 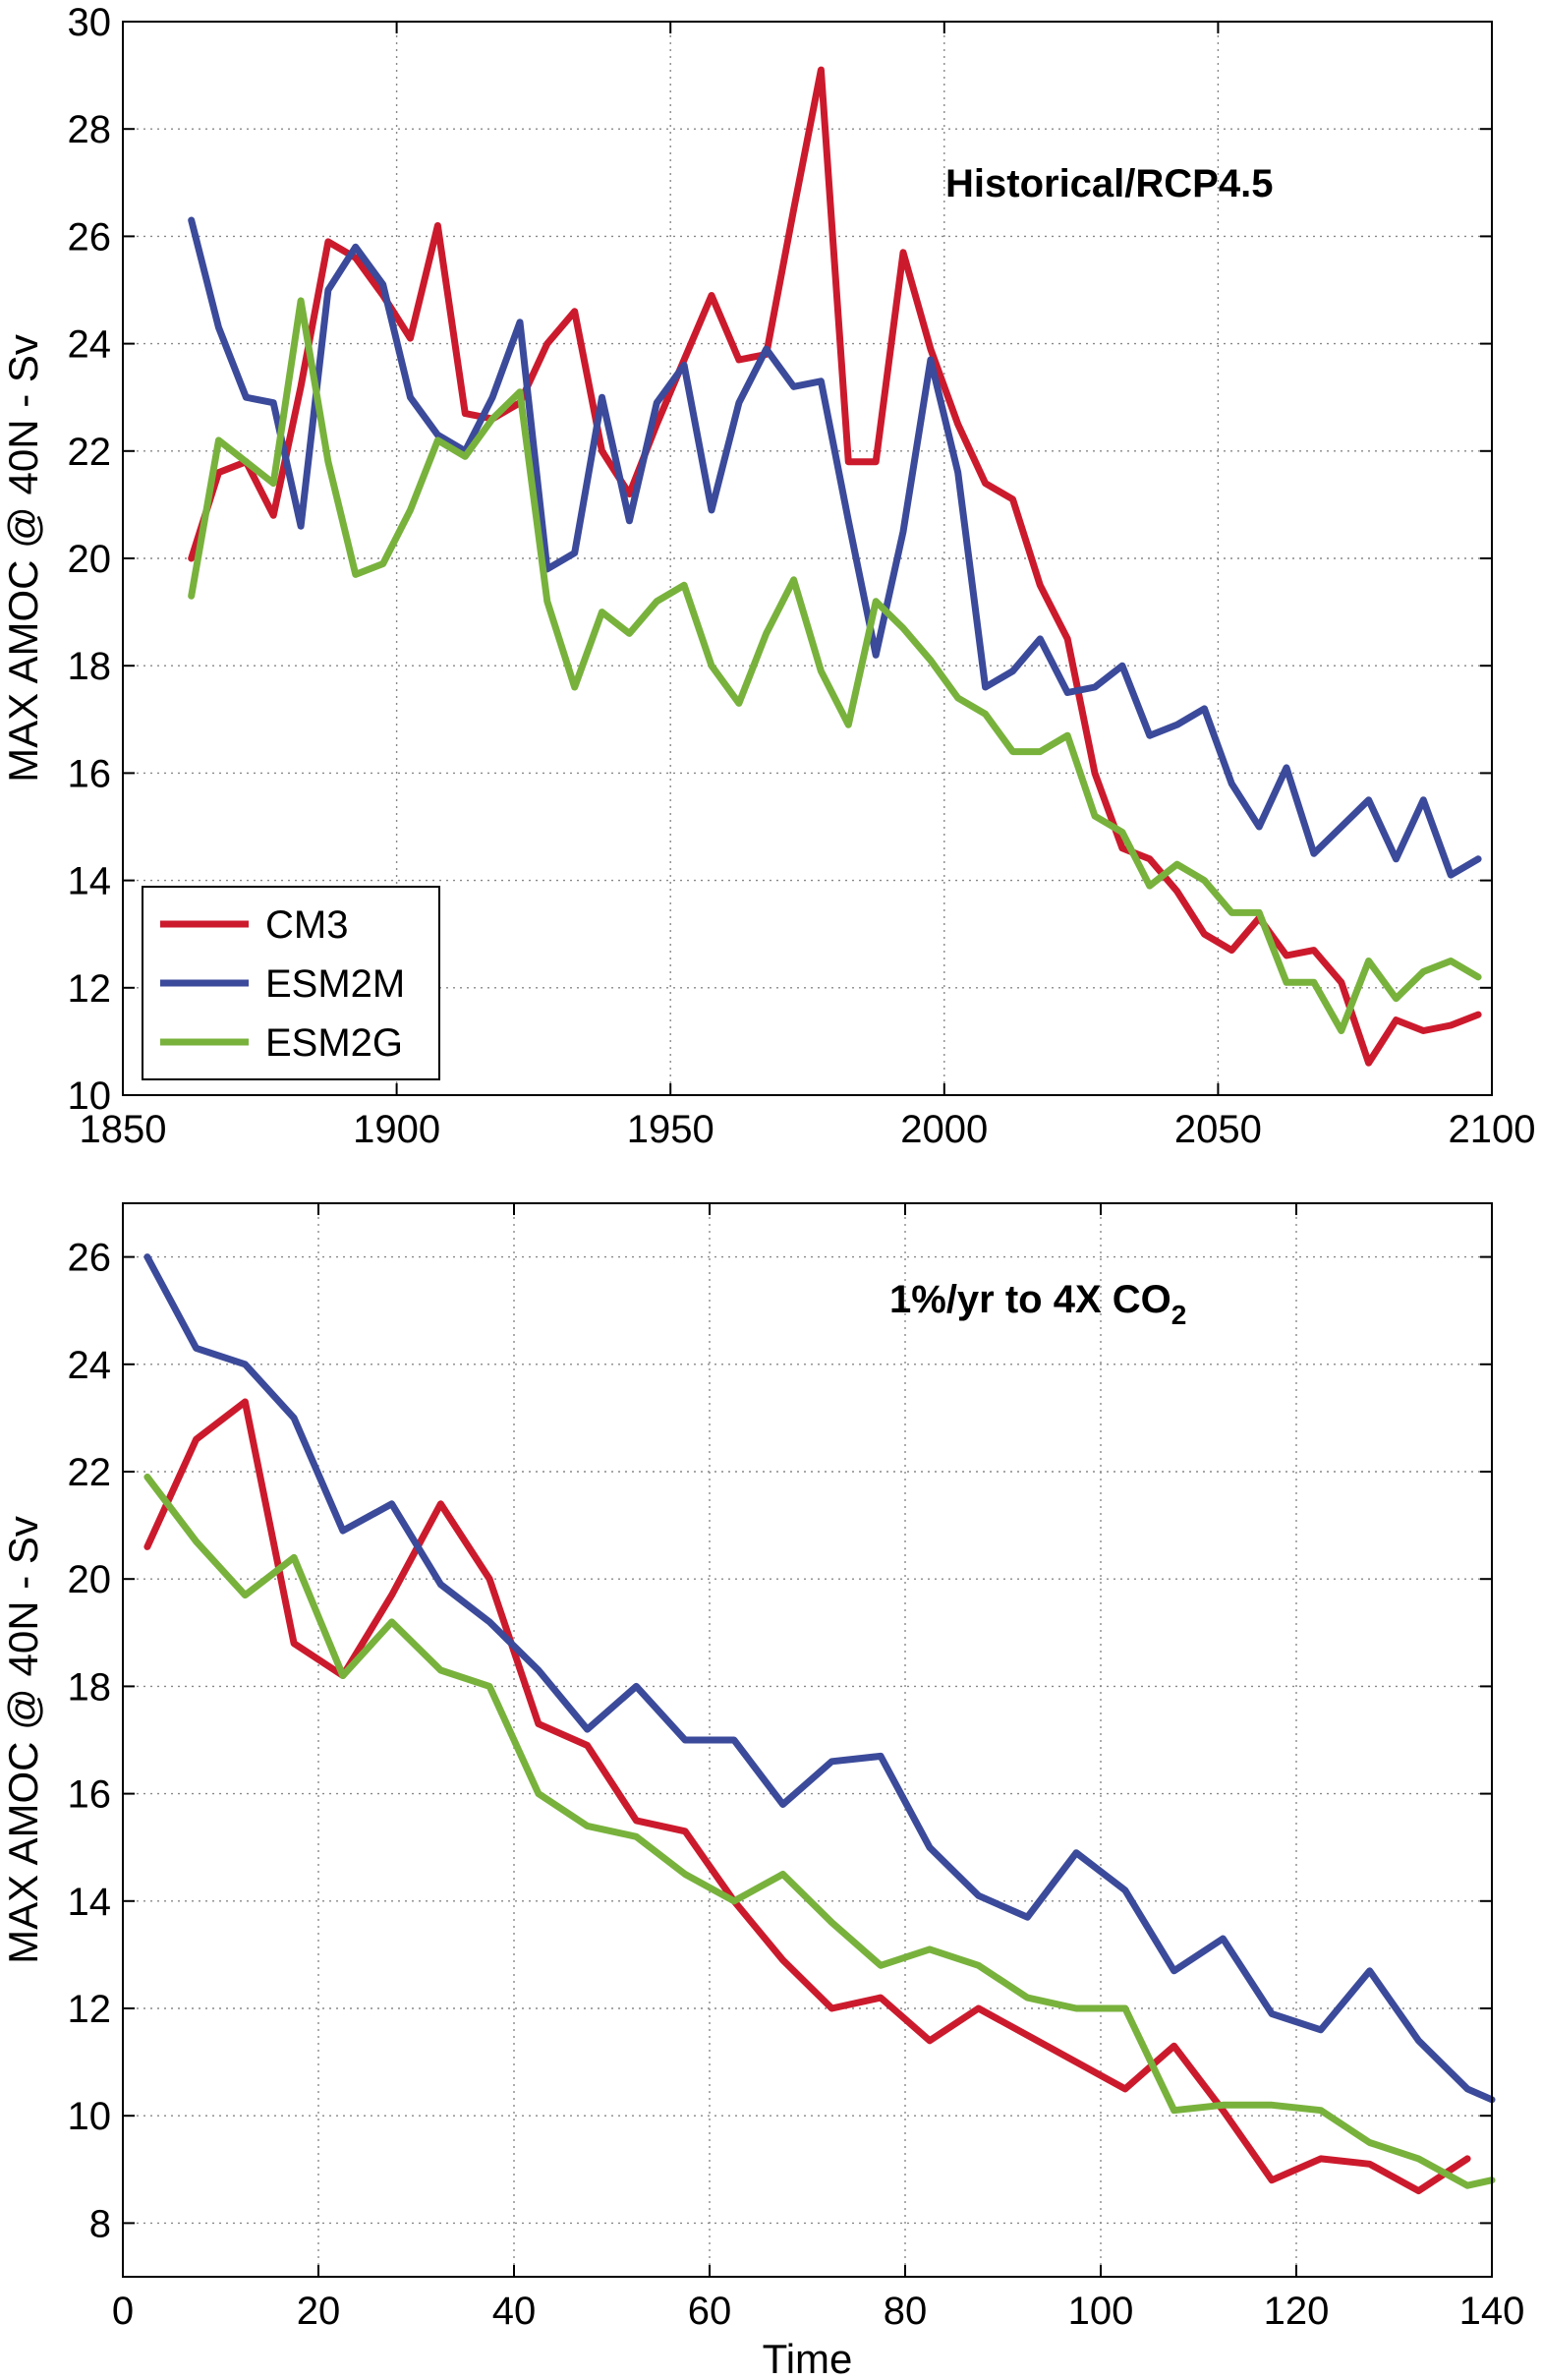 What do you see at coordinates (1492, 2311) in the screenshot?
I see `x-tick-label: 140` at bounding box center [1492, 2311].